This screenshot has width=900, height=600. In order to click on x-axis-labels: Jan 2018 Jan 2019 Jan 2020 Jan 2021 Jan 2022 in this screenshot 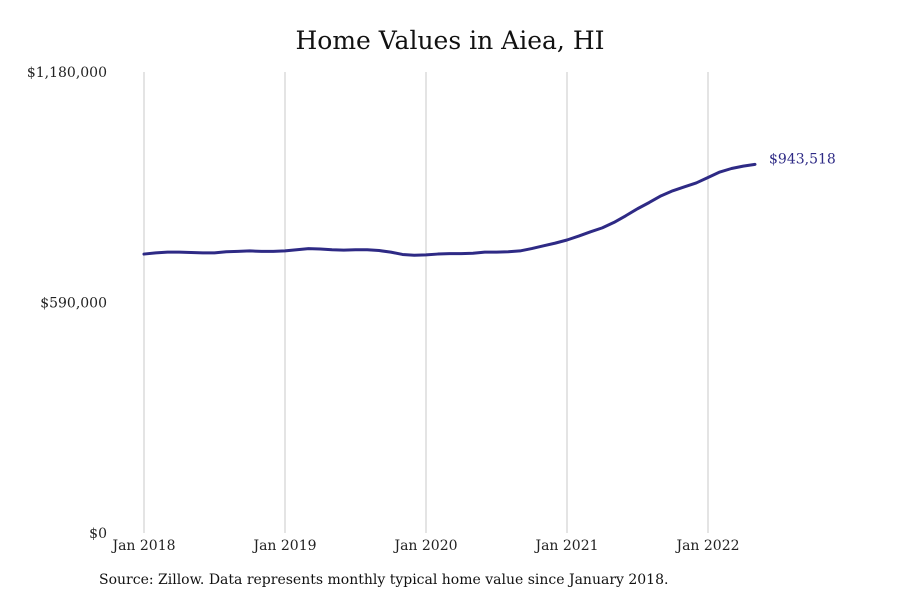, I will do `click(424, 546)`.